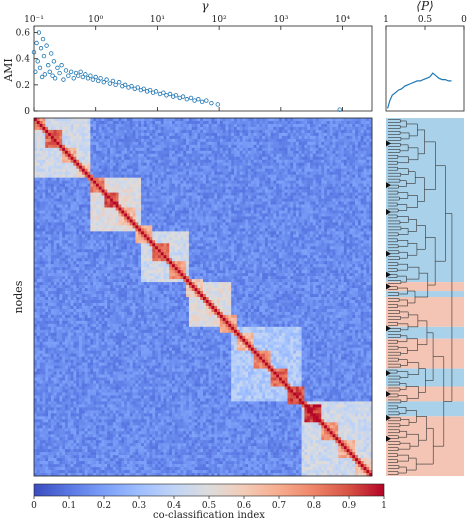 The width and height of the screenshot is (474, 520). What do you see at coordinates (280, 20) in the screenshot?
I see `ami-x-tick-label: 10³` at bounding box center [280, 20].